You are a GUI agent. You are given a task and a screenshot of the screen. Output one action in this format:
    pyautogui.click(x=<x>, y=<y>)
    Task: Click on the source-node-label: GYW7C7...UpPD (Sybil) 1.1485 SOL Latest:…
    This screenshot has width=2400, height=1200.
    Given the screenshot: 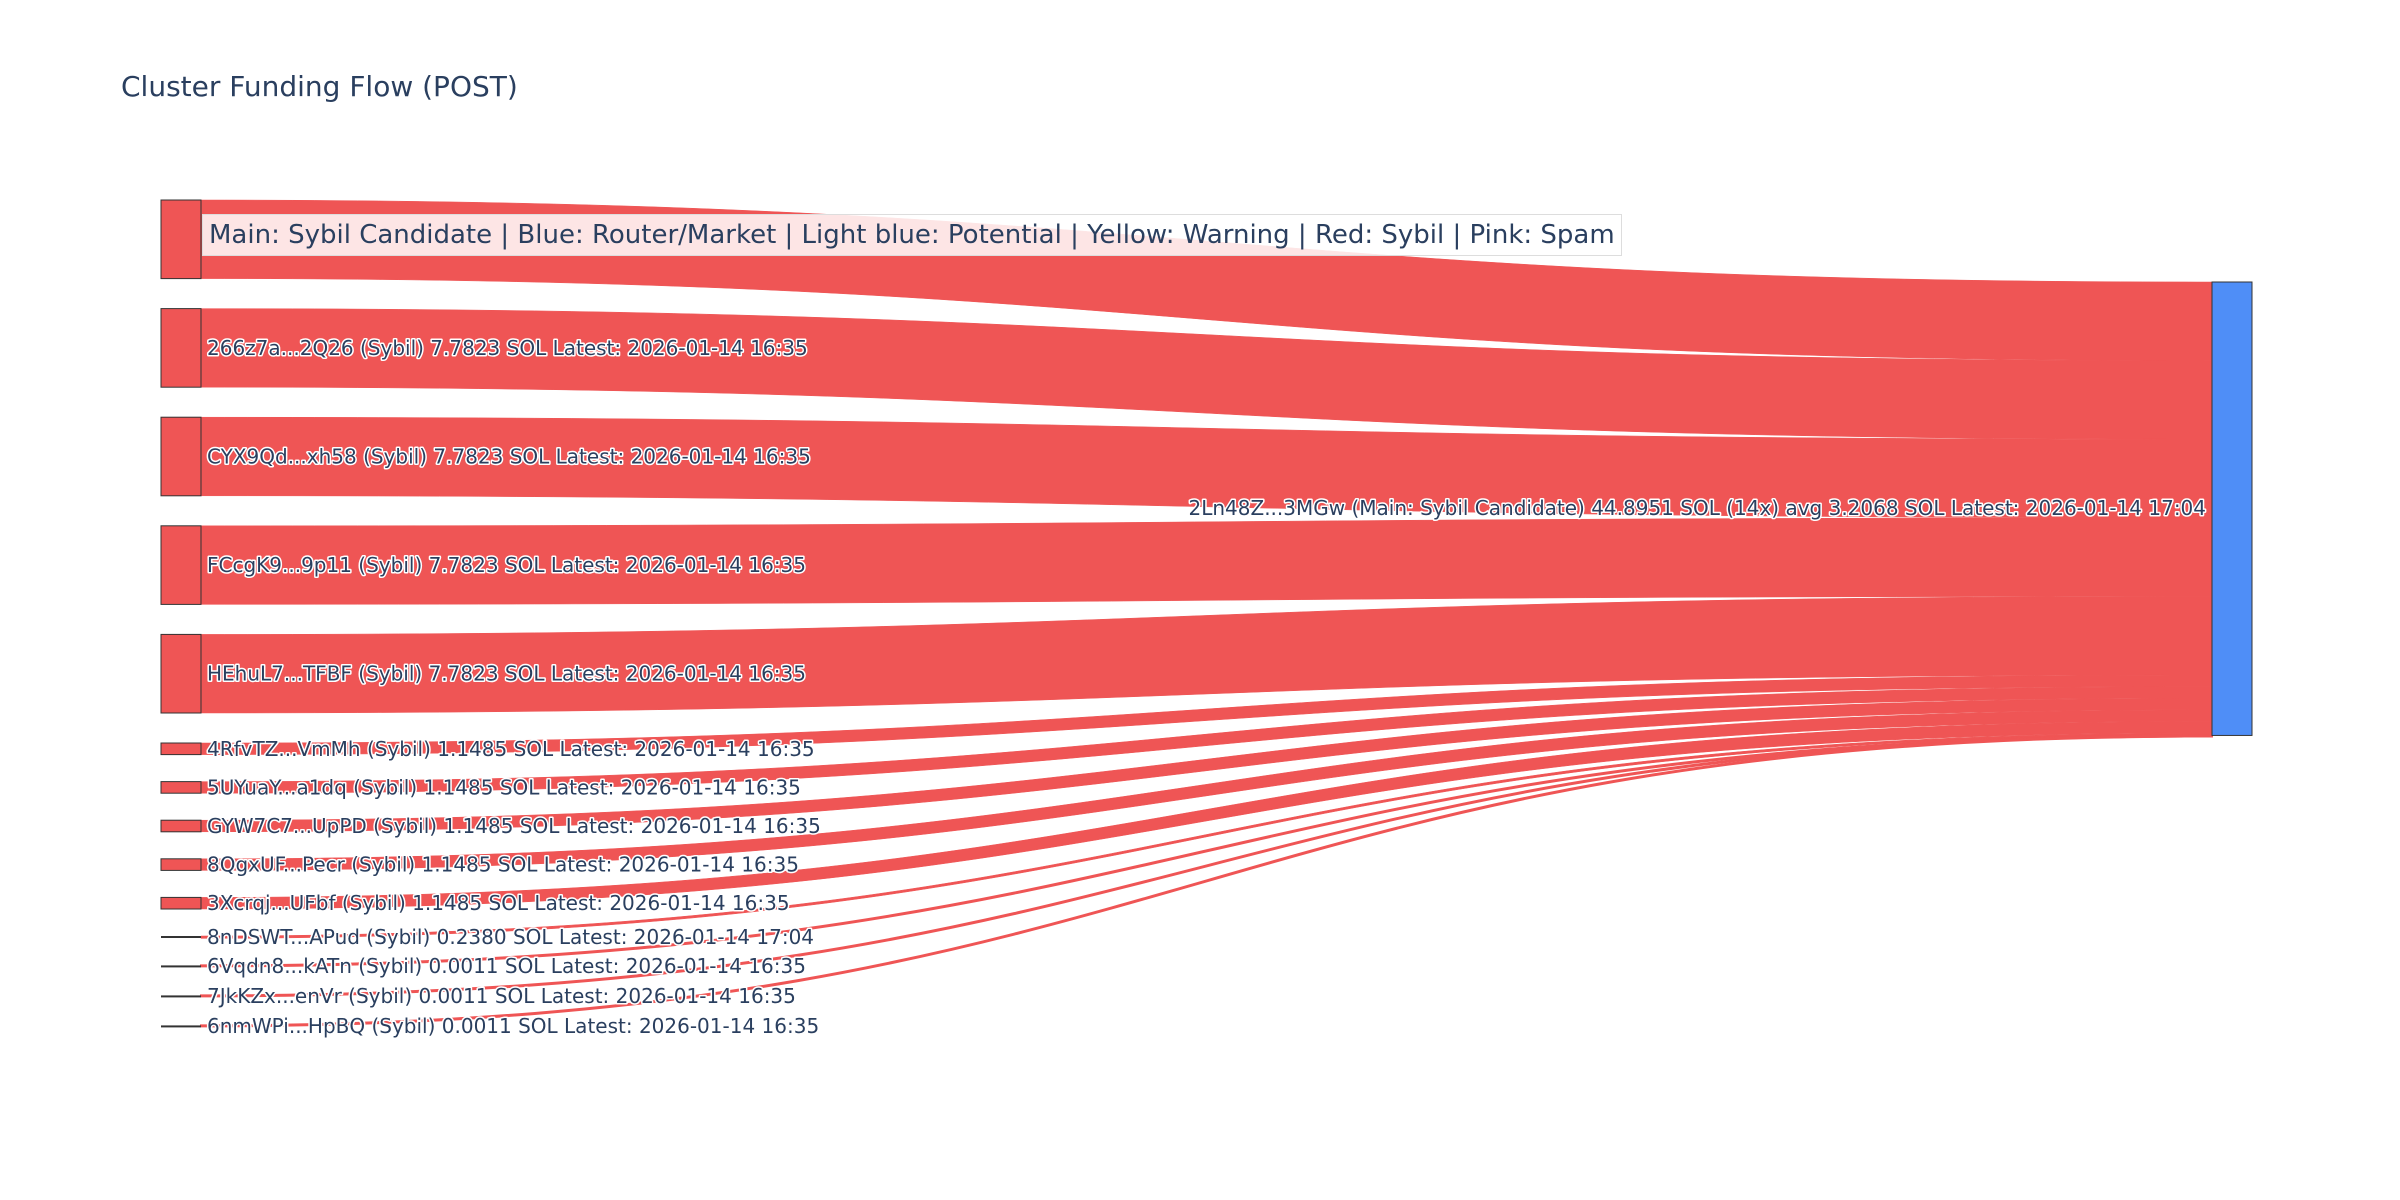 What is the action you would take?
    pyautogui.click(x=514, y=826)
    